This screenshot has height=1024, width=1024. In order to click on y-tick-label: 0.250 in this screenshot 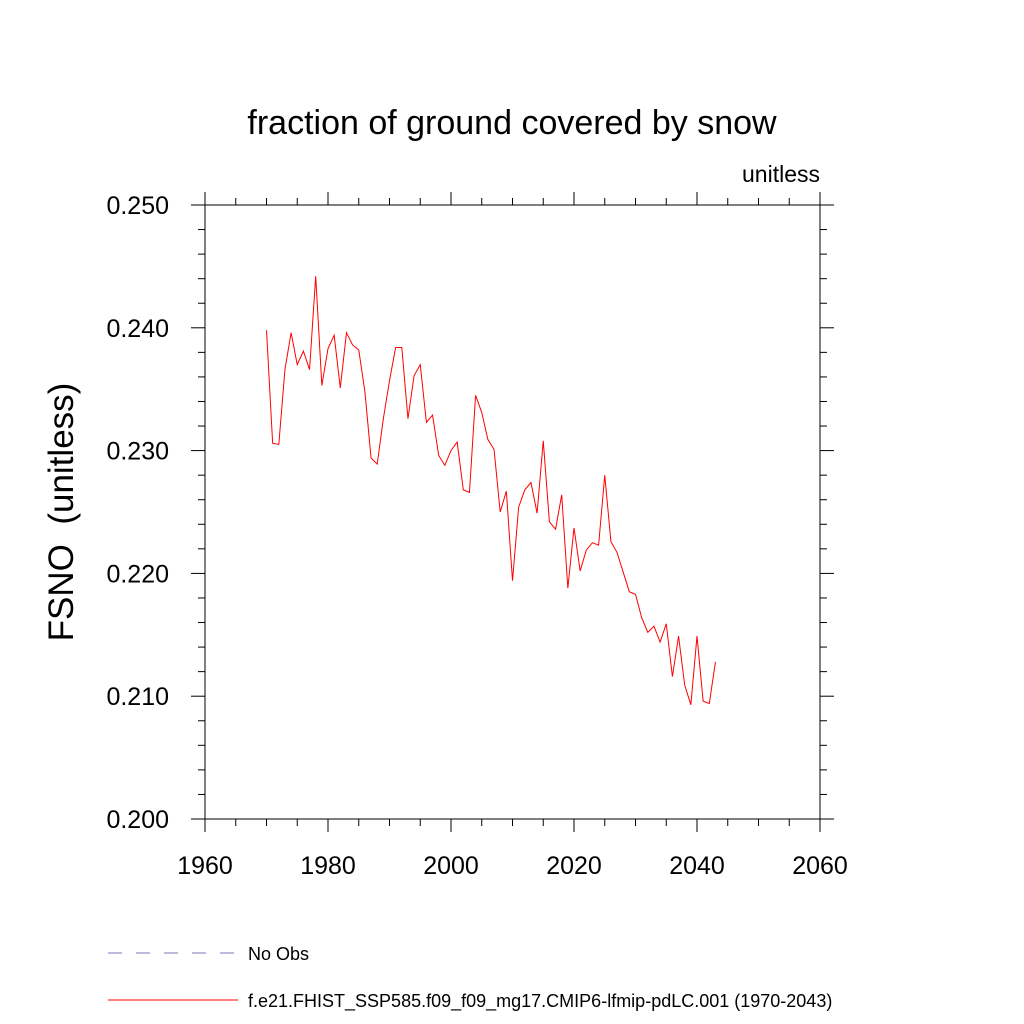, I will do `click(137, 206)`.